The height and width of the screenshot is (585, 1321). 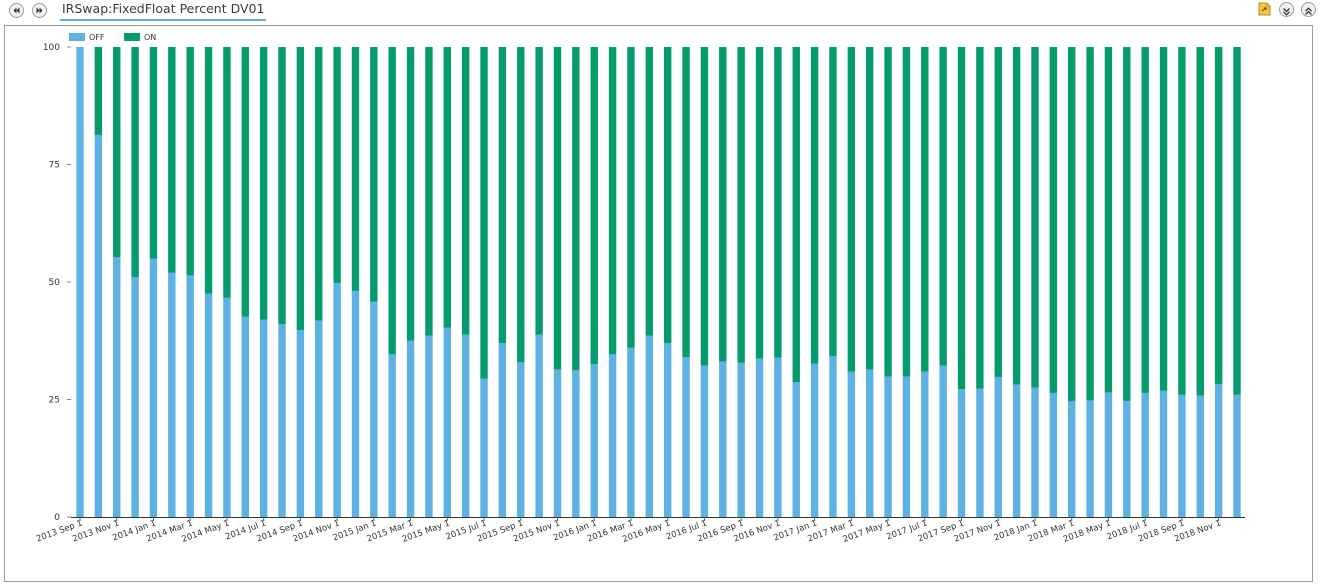 I want to click on forward-icon, so click(x=39, y=10).